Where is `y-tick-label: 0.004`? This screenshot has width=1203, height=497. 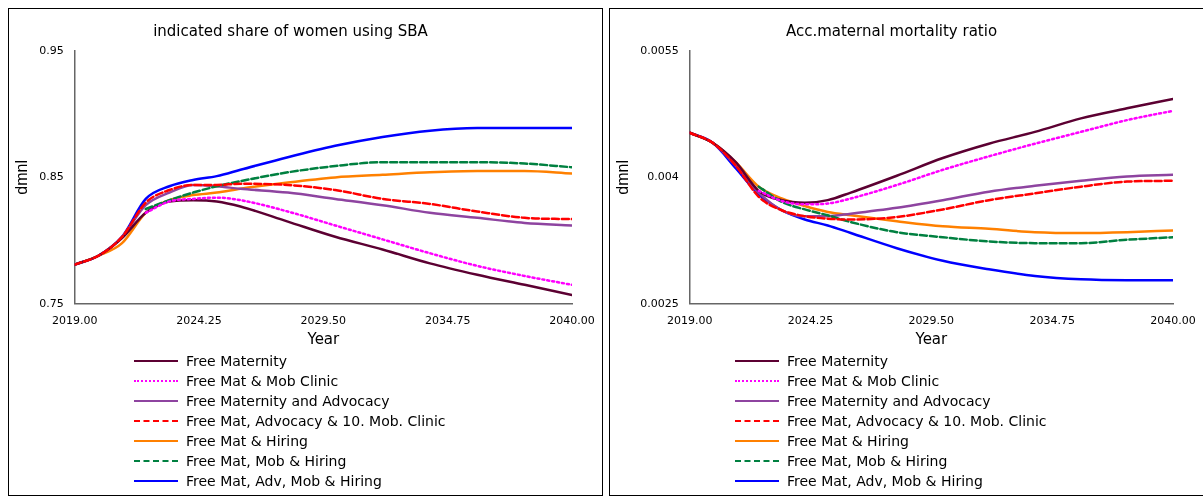 y-tick-label: 0.004 is located at coordinates (663, 177).